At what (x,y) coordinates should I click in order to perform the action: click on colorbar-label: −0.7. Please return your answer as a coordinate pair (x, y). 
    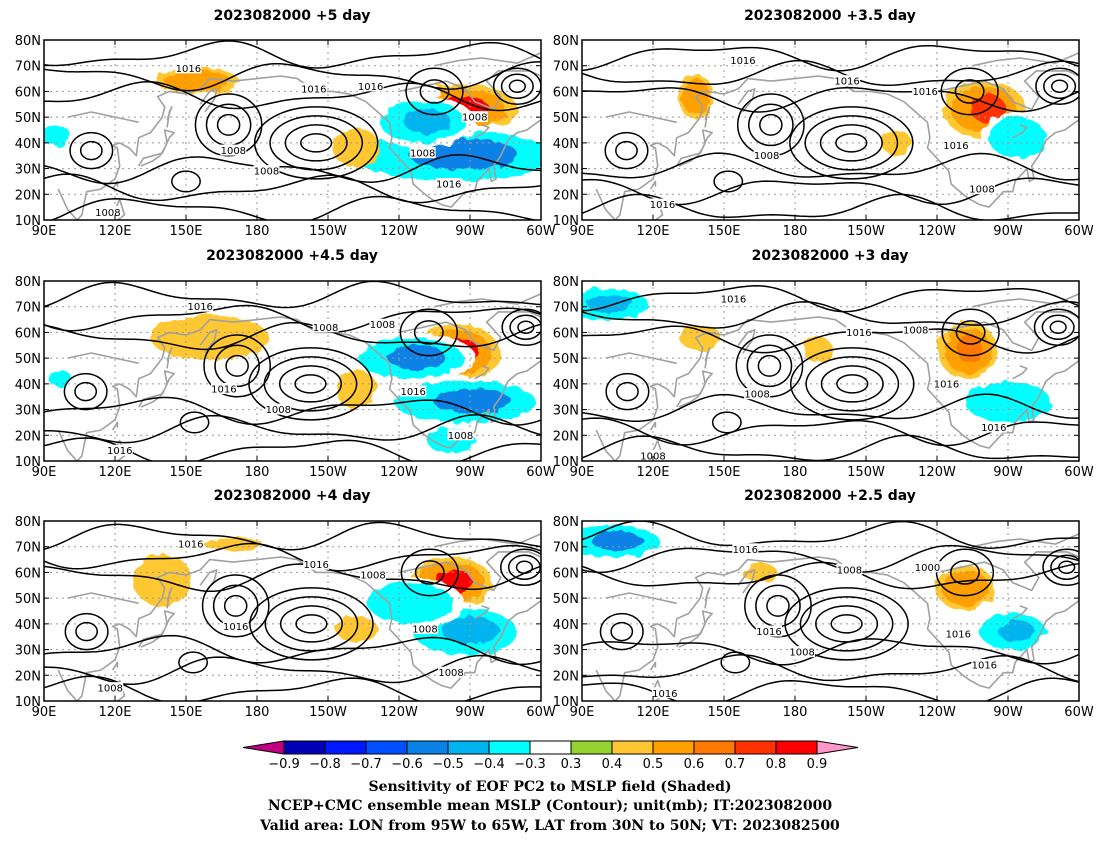
    Looking at the image, I should click on (366, 764).